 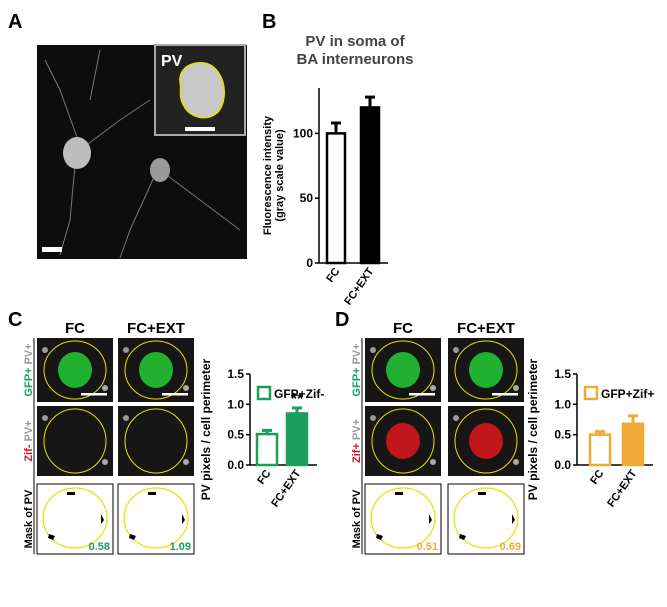 What do you see at coordinates (355, 59) in the screenshot?
I see `chart-title: BA interneurons` at bounding box center [355, 59].